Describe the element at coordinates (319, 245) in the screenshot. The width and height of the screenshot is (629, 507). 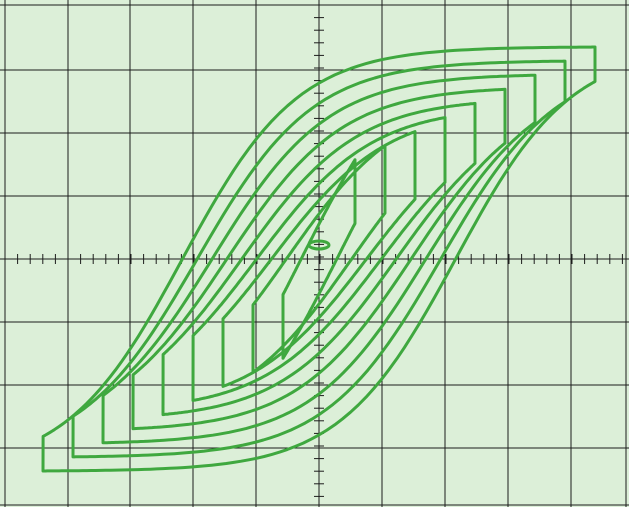
I see `innermost-loop` at that location.